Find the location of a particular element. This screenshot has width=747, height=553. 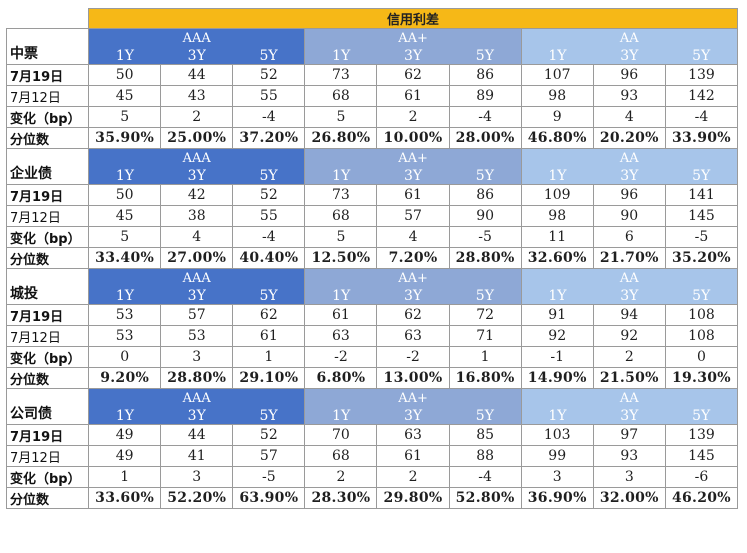

value-cell: 3 is located at coordinates (197, 477).